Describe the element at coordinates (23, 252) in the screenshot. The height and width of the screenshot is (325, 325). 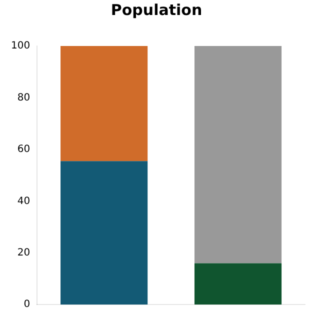
I see `y-tick-label: 20` at that location.